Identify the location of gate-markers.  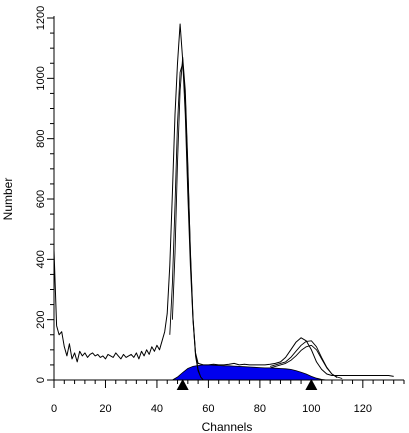
(247, 384).